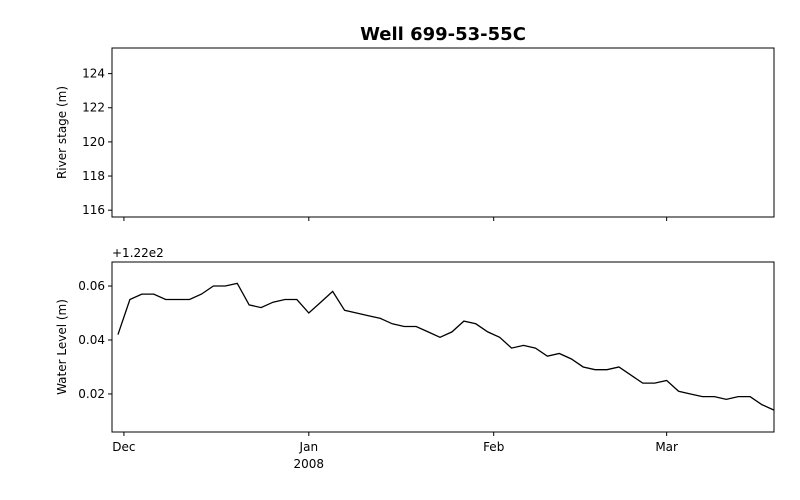  What do you see at coordinates (91, 286) in the screenshot?
I see `y-tick-label: 0.06` at bounding box center [91, 286].